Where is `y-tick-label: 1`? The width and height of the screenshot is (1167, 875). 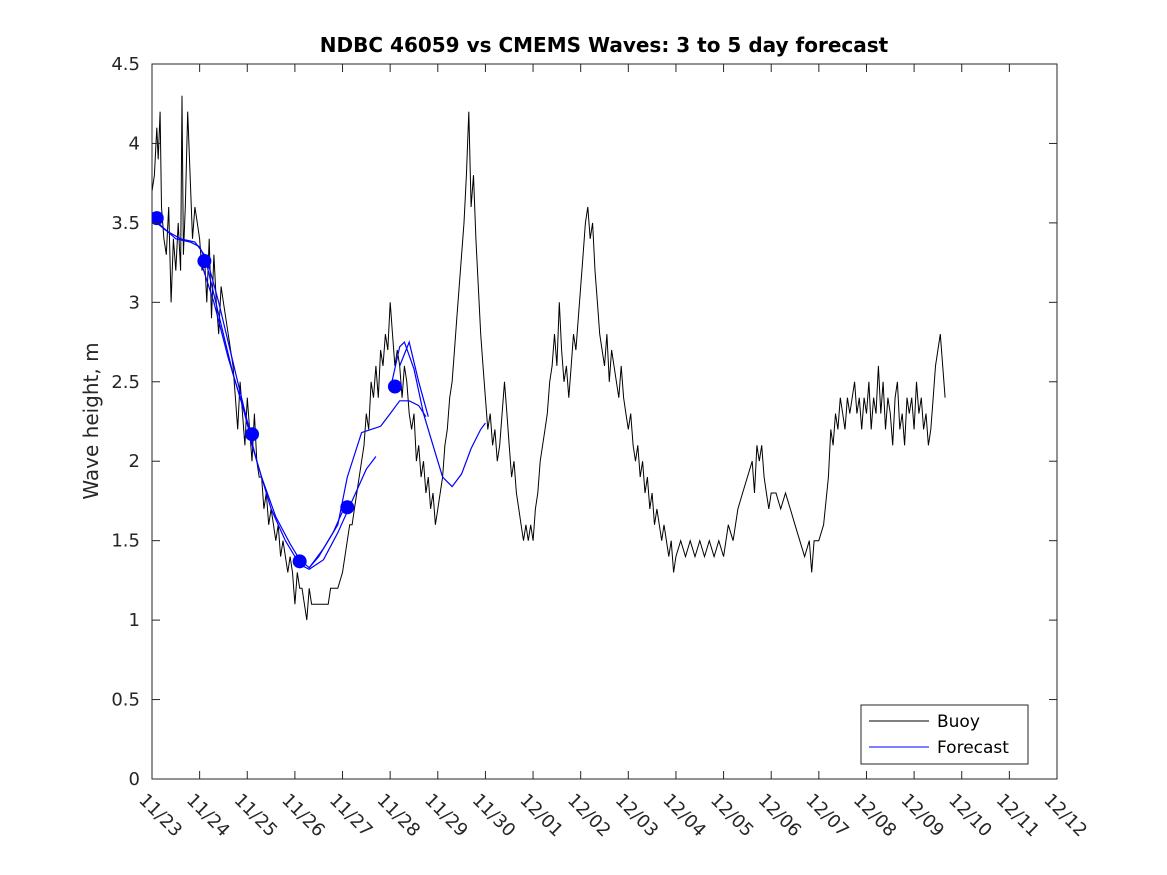 y-tick-label: 1 is located at coordinates (134, 620).